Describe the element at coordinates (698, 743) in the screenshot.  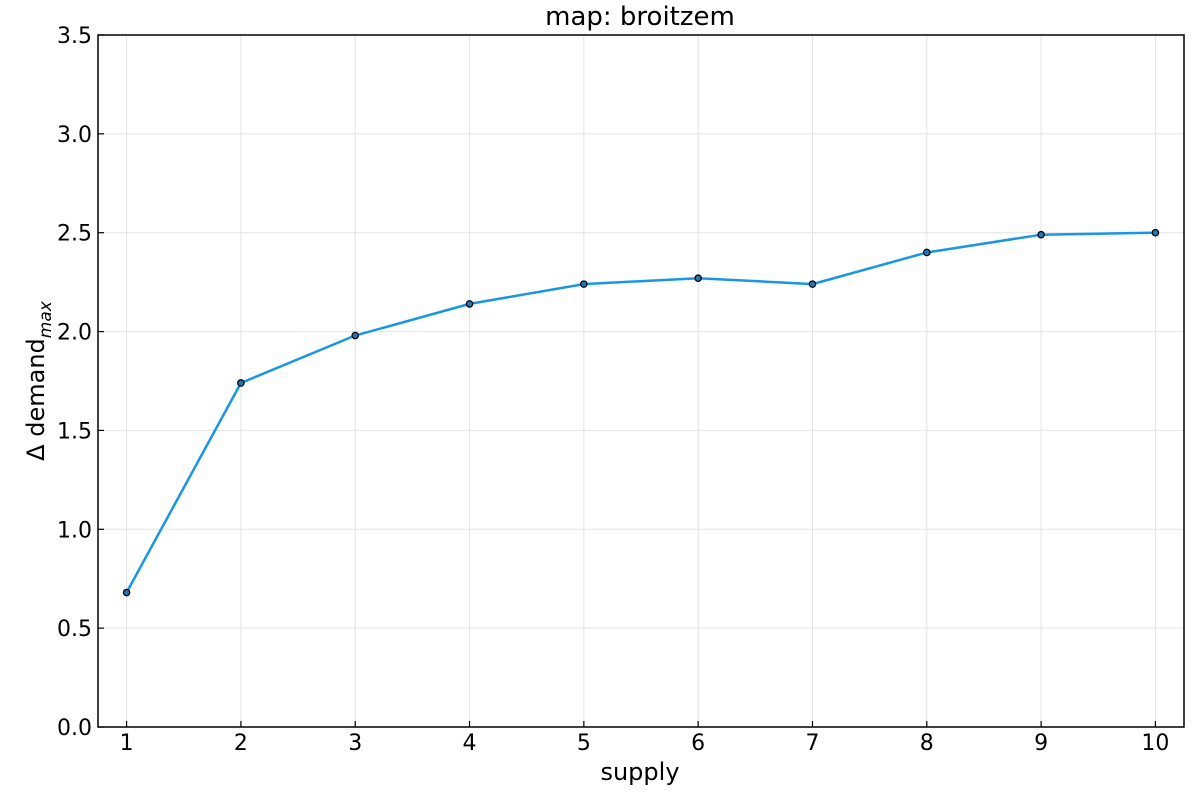
I see `x-tick-label: 6` at that location.